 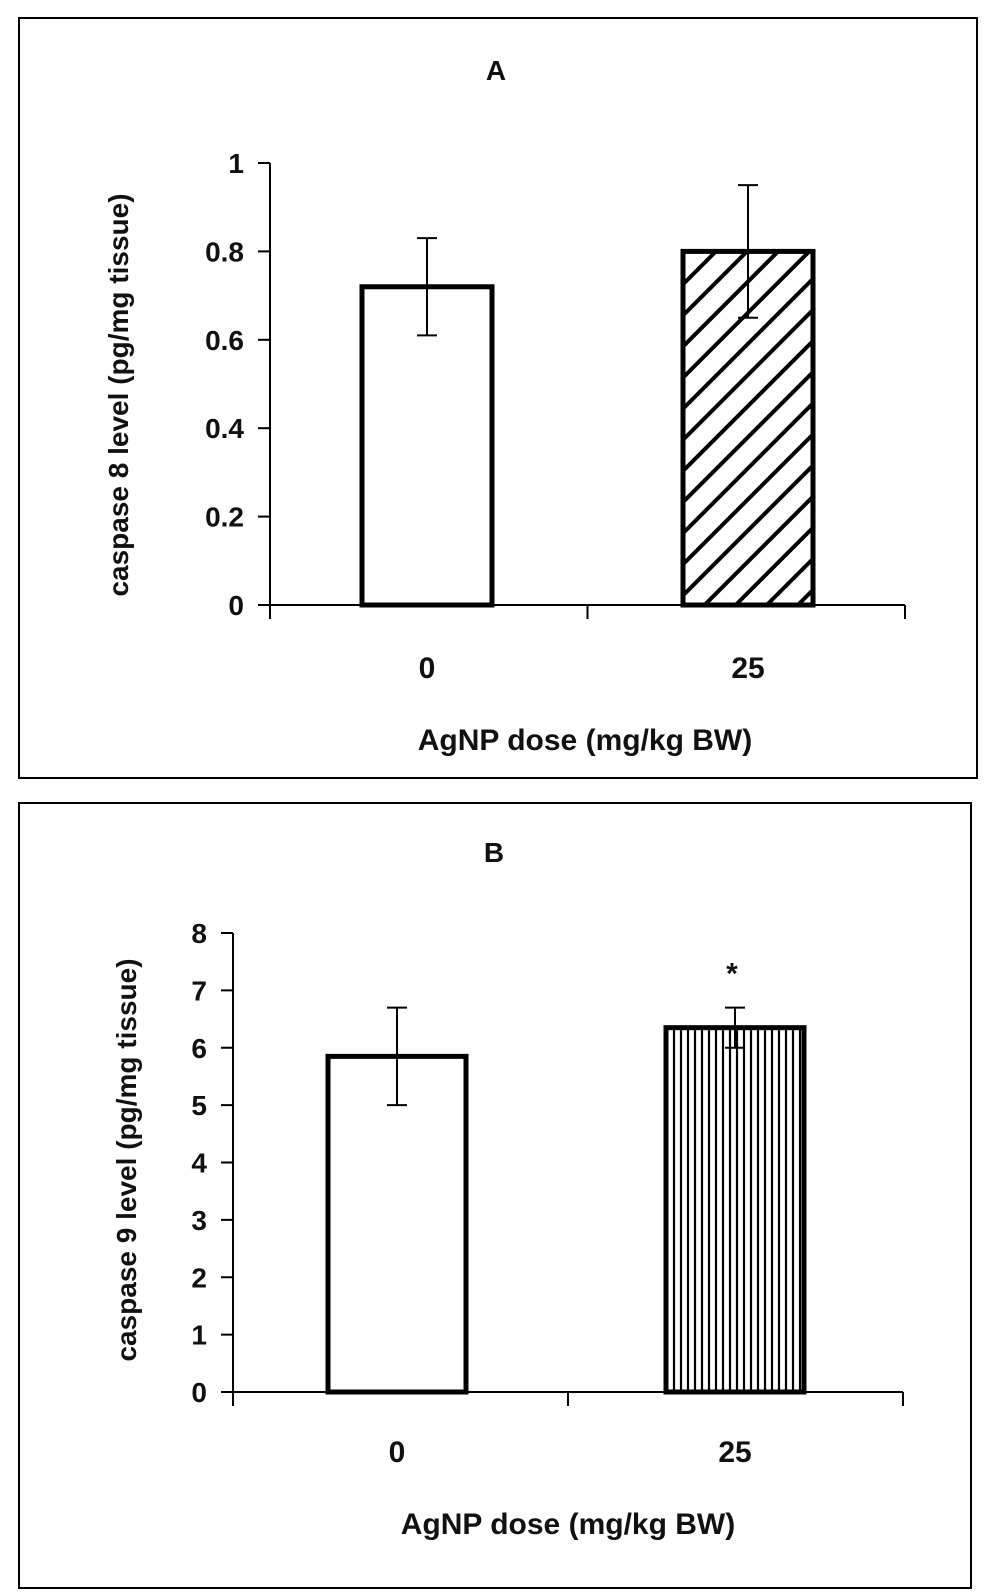 I want to click on chart-b-x-tick-label: 0, so click(x=397, y=1452).